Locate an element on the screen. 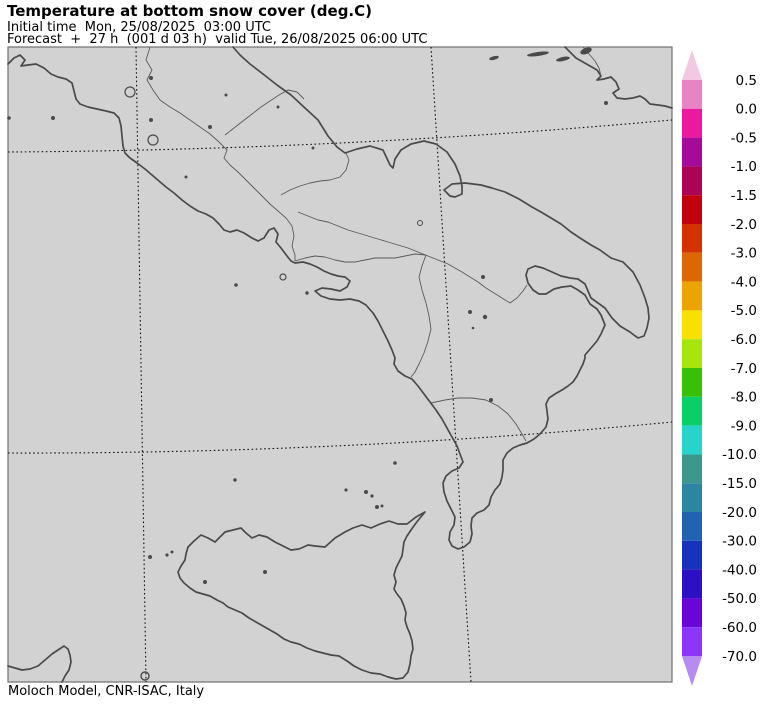 The height and width of the screenshot is (707, 760). colorbar-tick-label: -9.0 is located at coordinates (744, 426).